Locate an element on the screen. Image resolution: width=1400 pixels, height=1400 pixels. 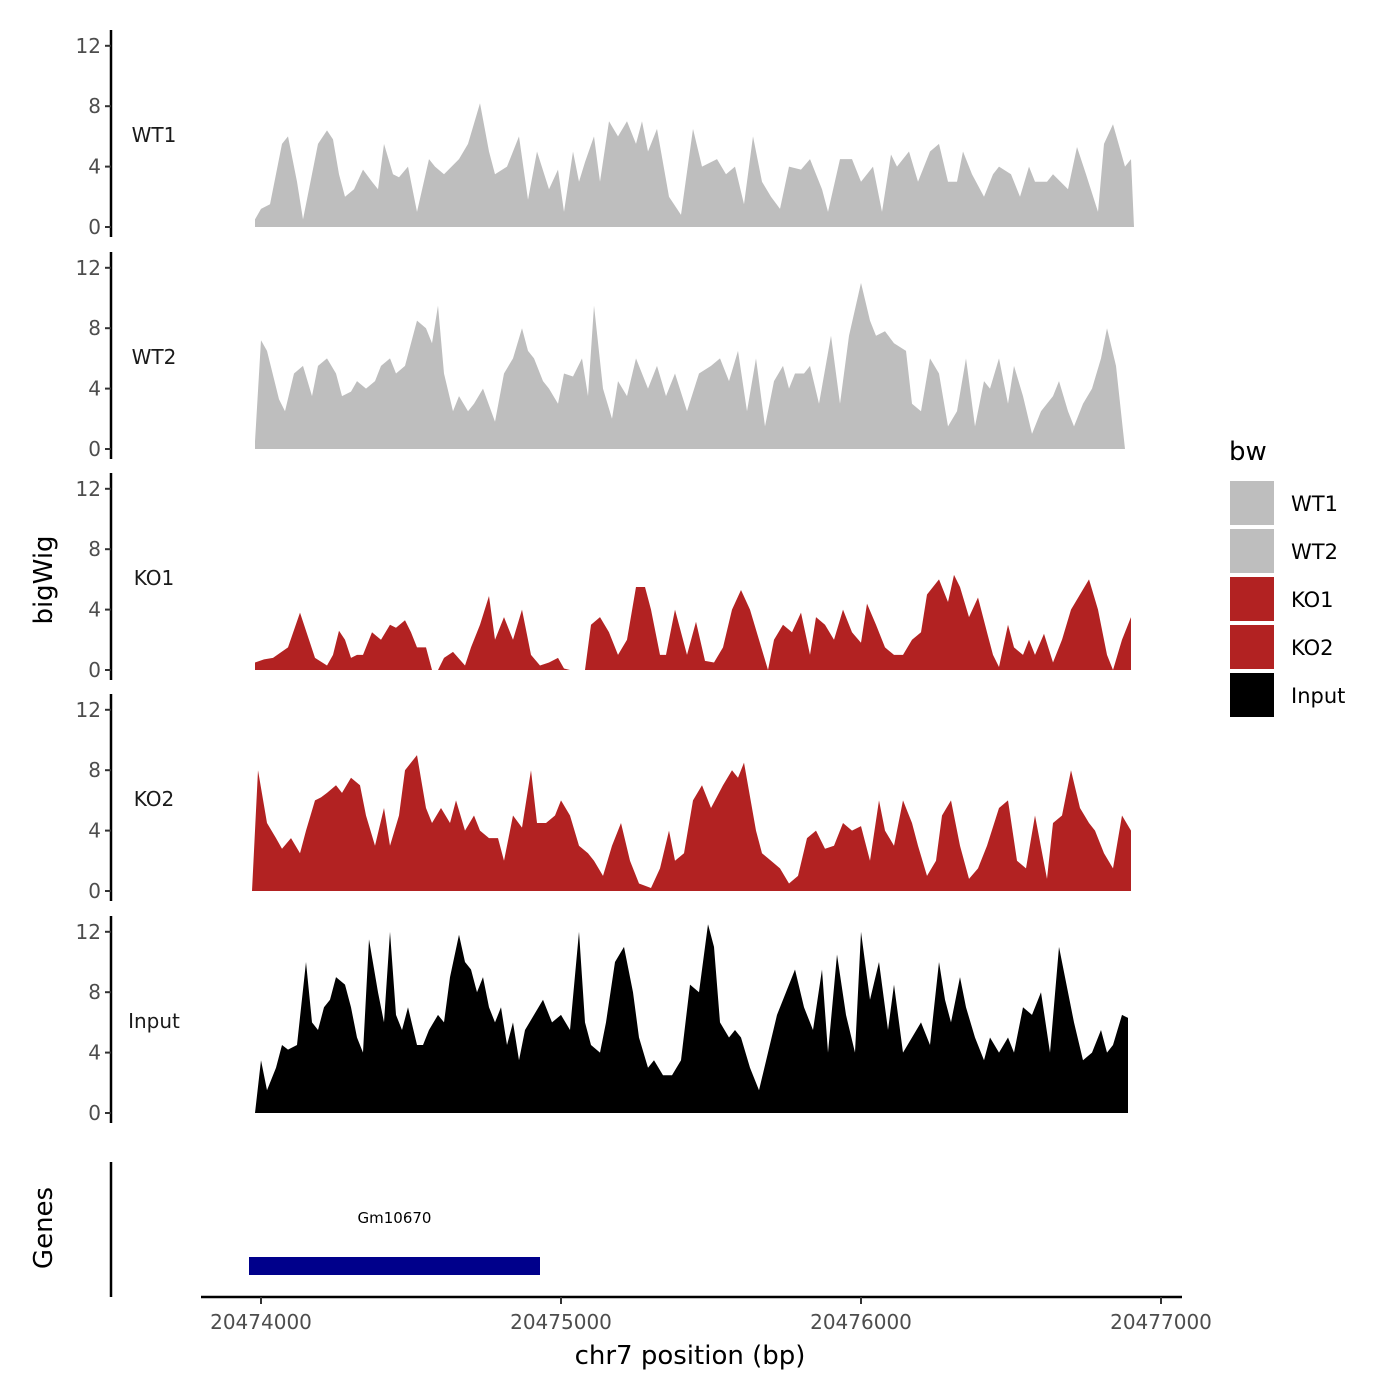
y-tick-label-input-0: 0 is located at coordinates (94, 1113).